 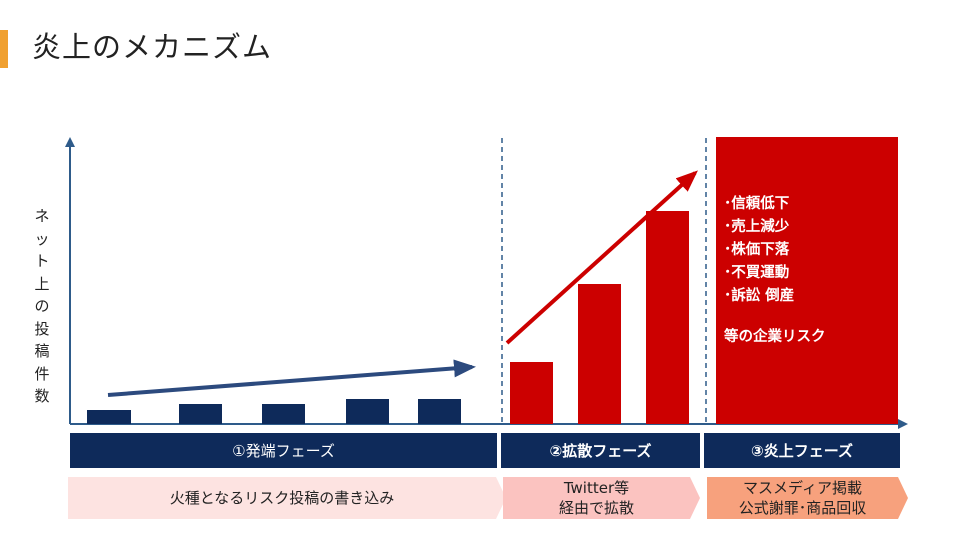 I want to click on y-axis-label: ネット上の投稿件数, so click(x=42, y=306).